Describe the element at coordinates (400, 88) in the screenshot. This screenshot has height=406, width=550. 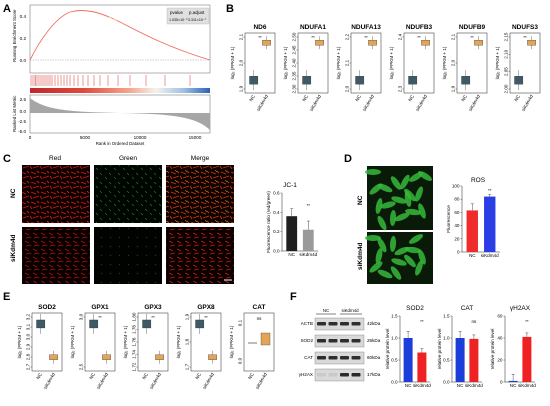
I see `panels.B.genes-ytick: 2.3` at that location.